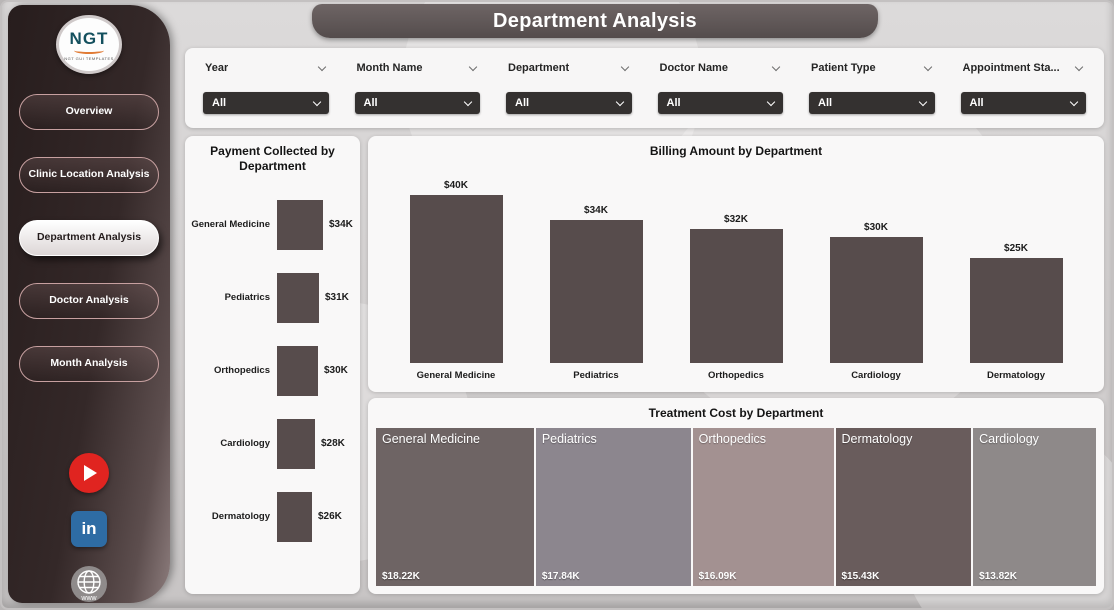 Image resolution: width=1114 pixels, height=610 pixels. I want to click on svg-text: www, so click(88, 598).